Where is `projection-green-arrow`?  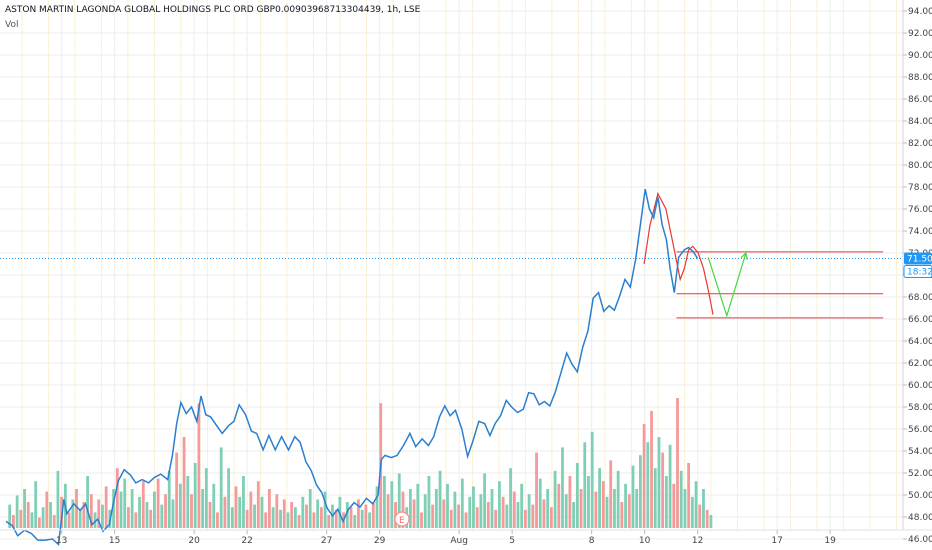
projection-green-arrow is located at coordinates (727, 284).